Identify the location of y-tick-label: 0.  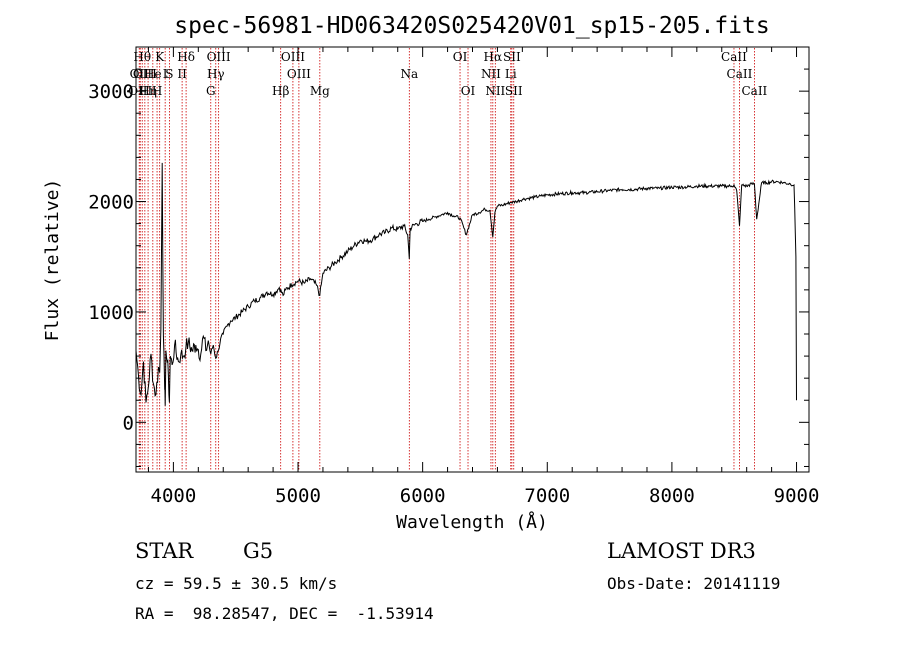
(128, 423).